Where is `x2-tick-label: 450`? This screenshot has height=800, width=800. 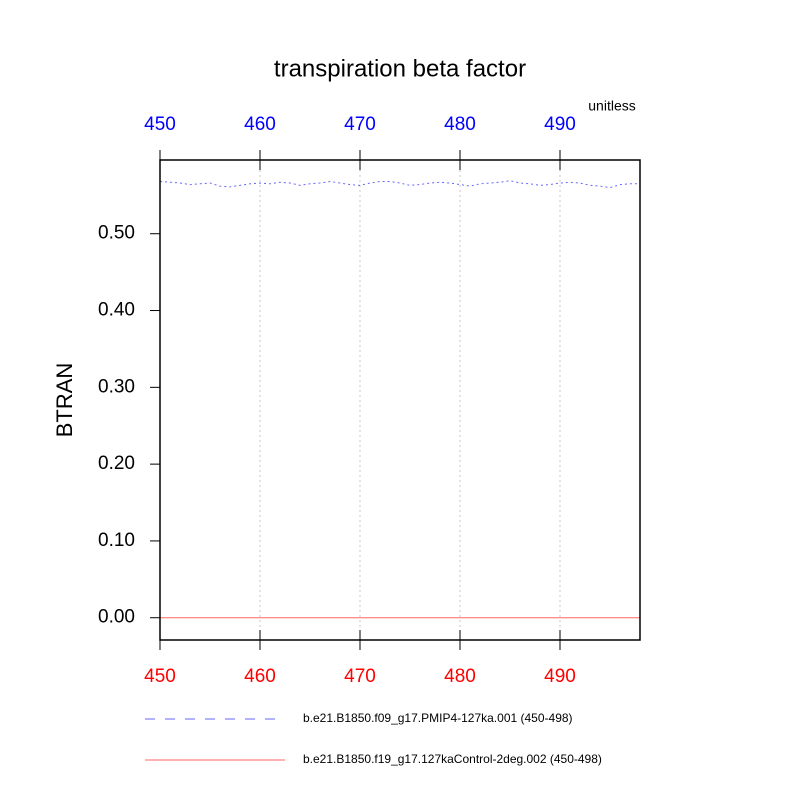 x2-tick-label: 450 is located at coordinates (160, 124).